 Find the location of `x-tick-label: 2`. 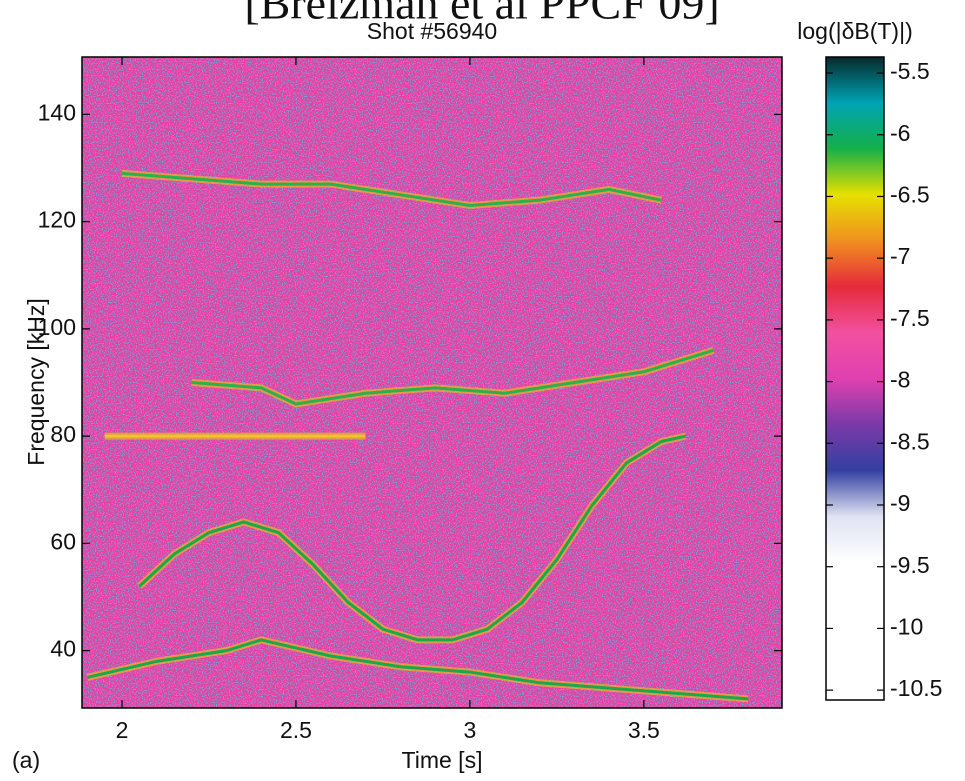

x-tick-label: 2 is located at coordinates (122, 730).